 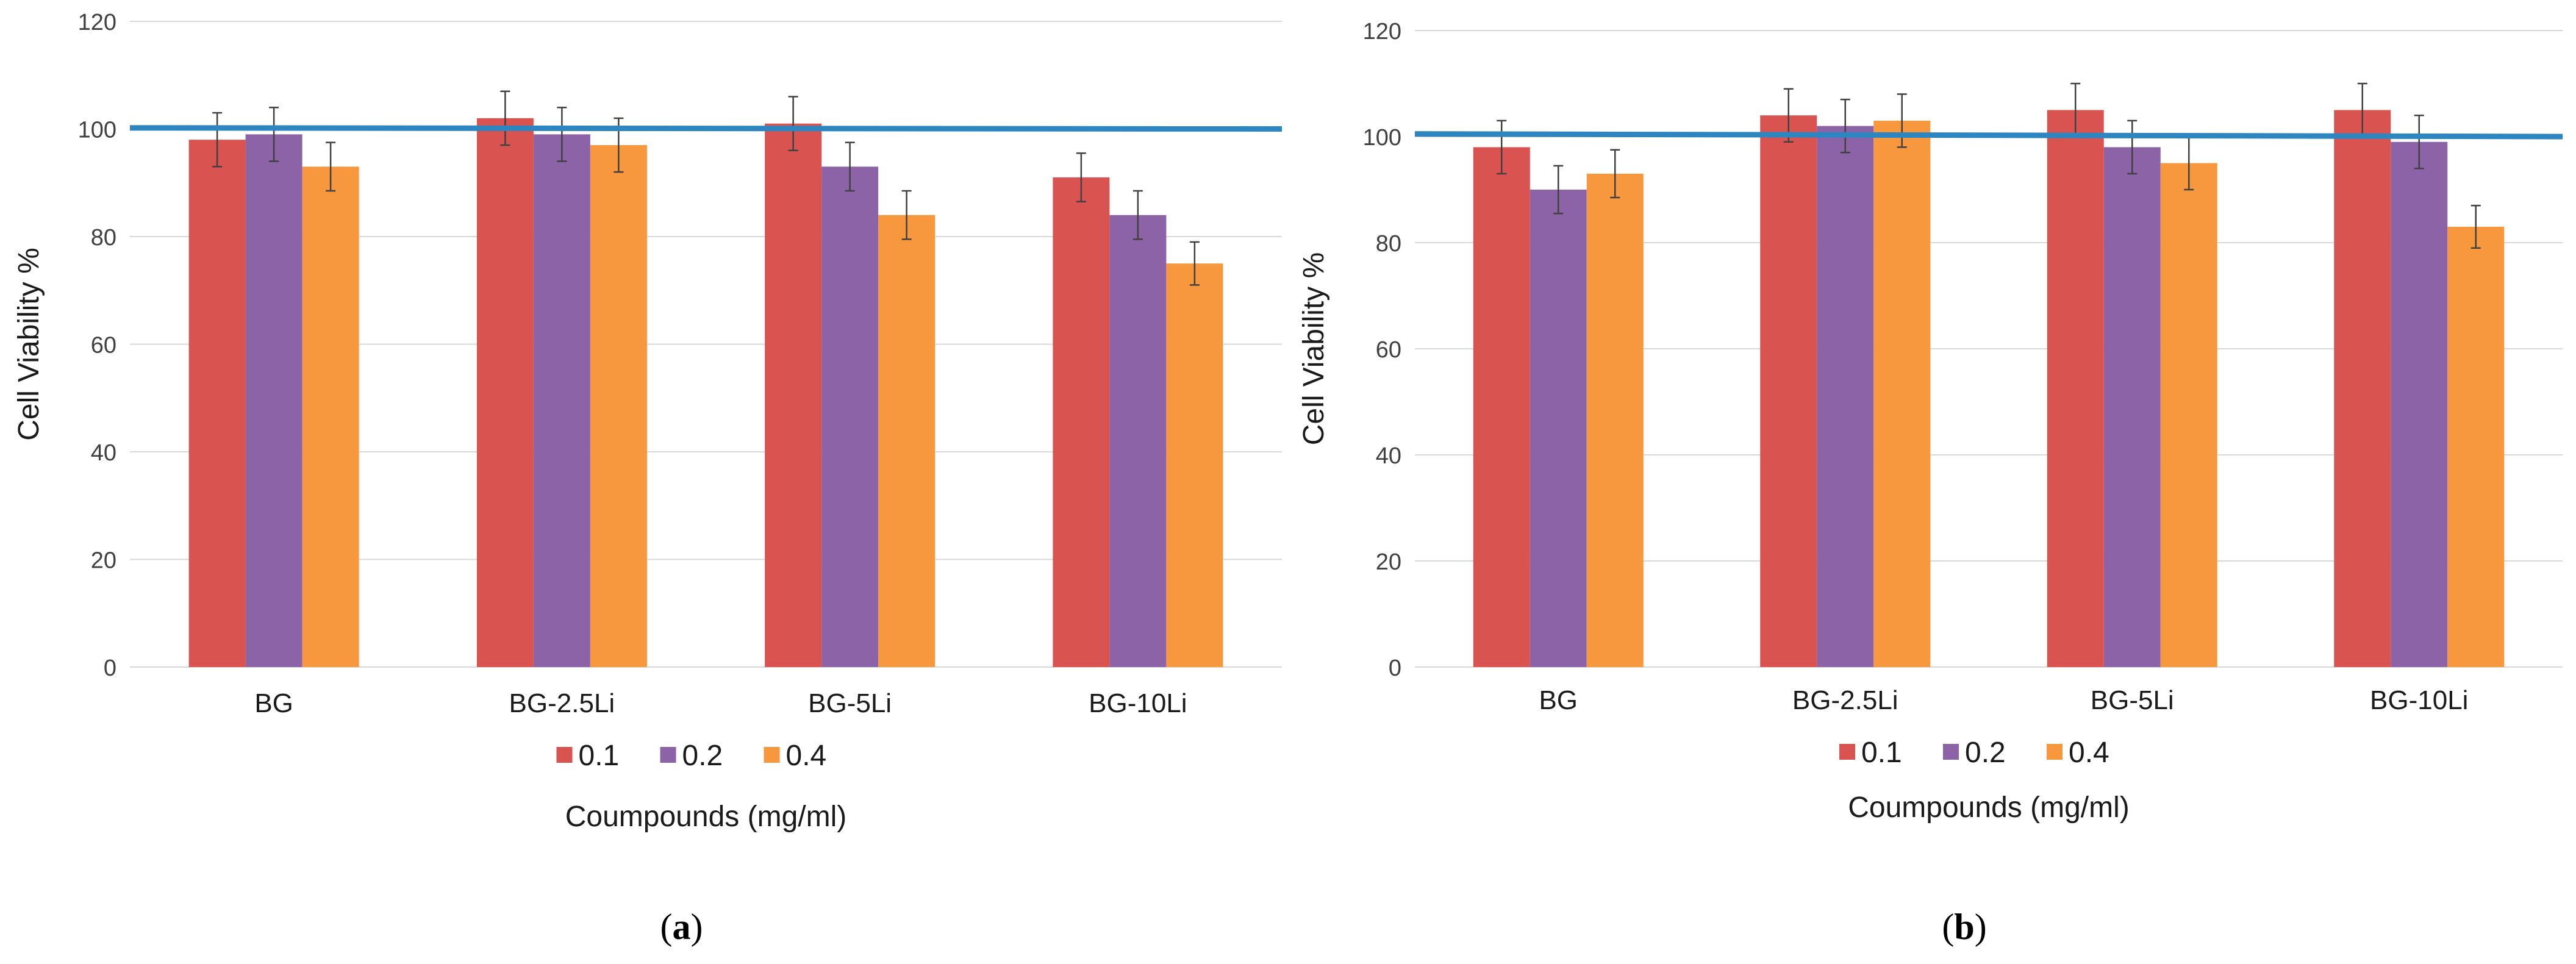 I want to click on panel-label: (b), so click(x=1964, y=927).